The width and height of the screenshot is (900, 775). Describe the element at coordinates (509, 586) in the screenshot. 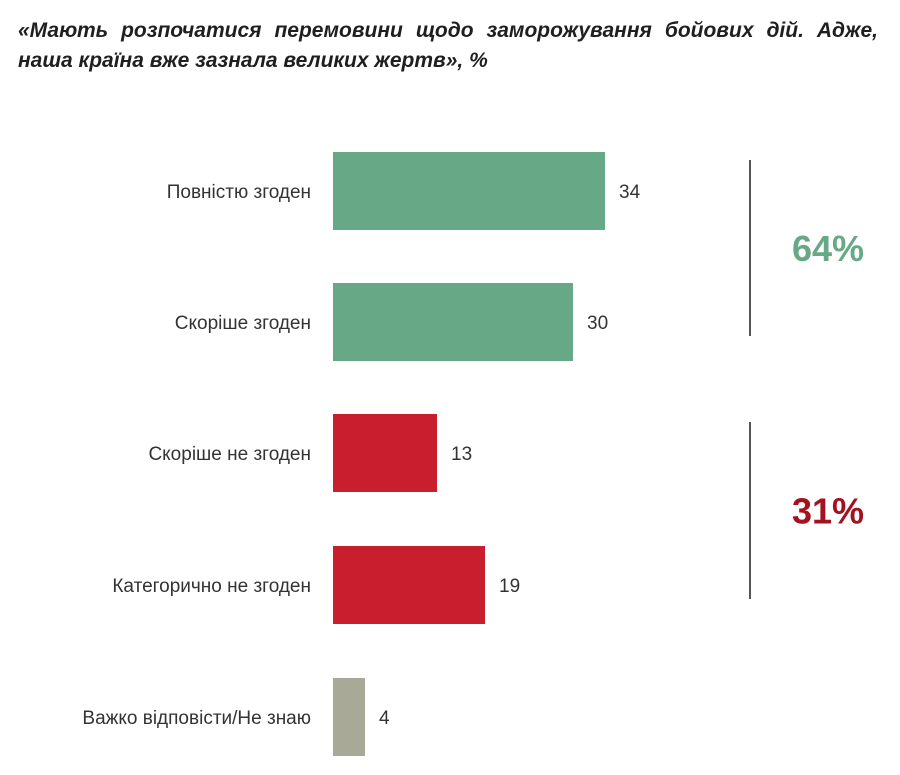

I see `value-label: 19` at that location.